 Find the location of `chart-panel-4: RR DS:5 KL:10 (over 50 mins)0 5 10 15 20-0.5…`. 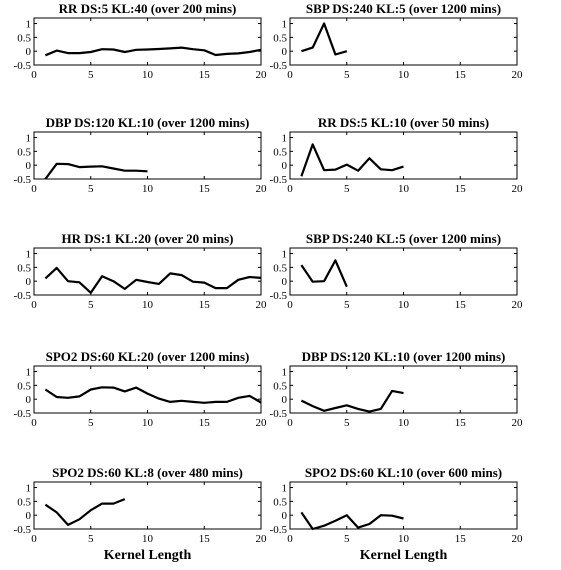

chart-panel-4: RR DS:5 KL:10 (over 50 mins)0 5 10 15 20-0.5… is located at coordinates (396, 155).